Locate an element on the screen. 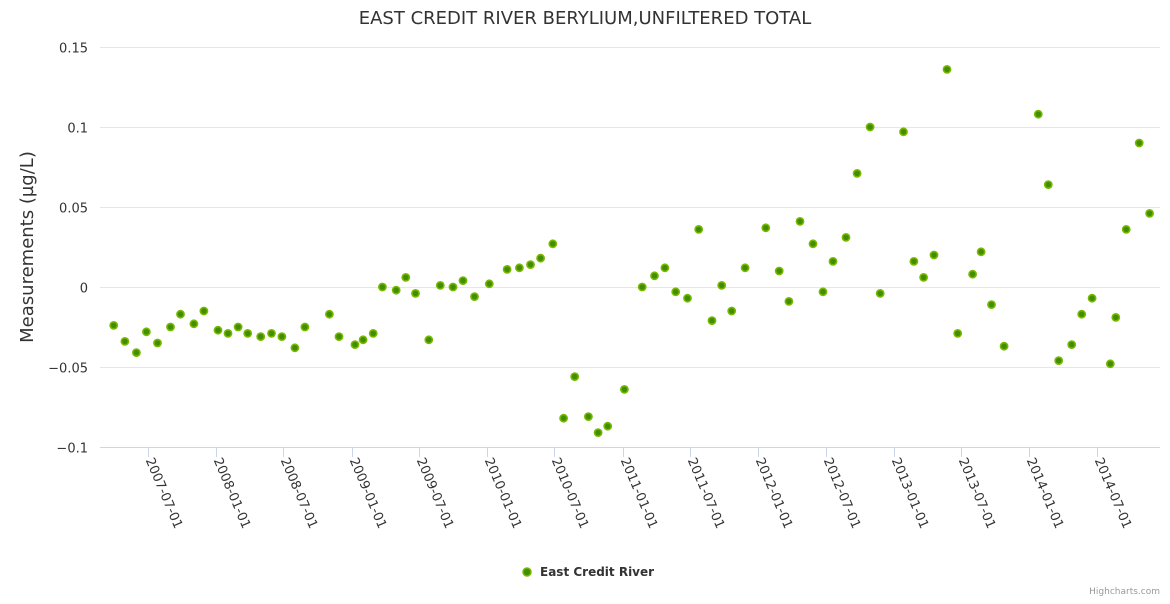 Image resolution: width=1170 pixels, height=604 pixels. y-tick-label: 0 is located at coordinates (84, 289).